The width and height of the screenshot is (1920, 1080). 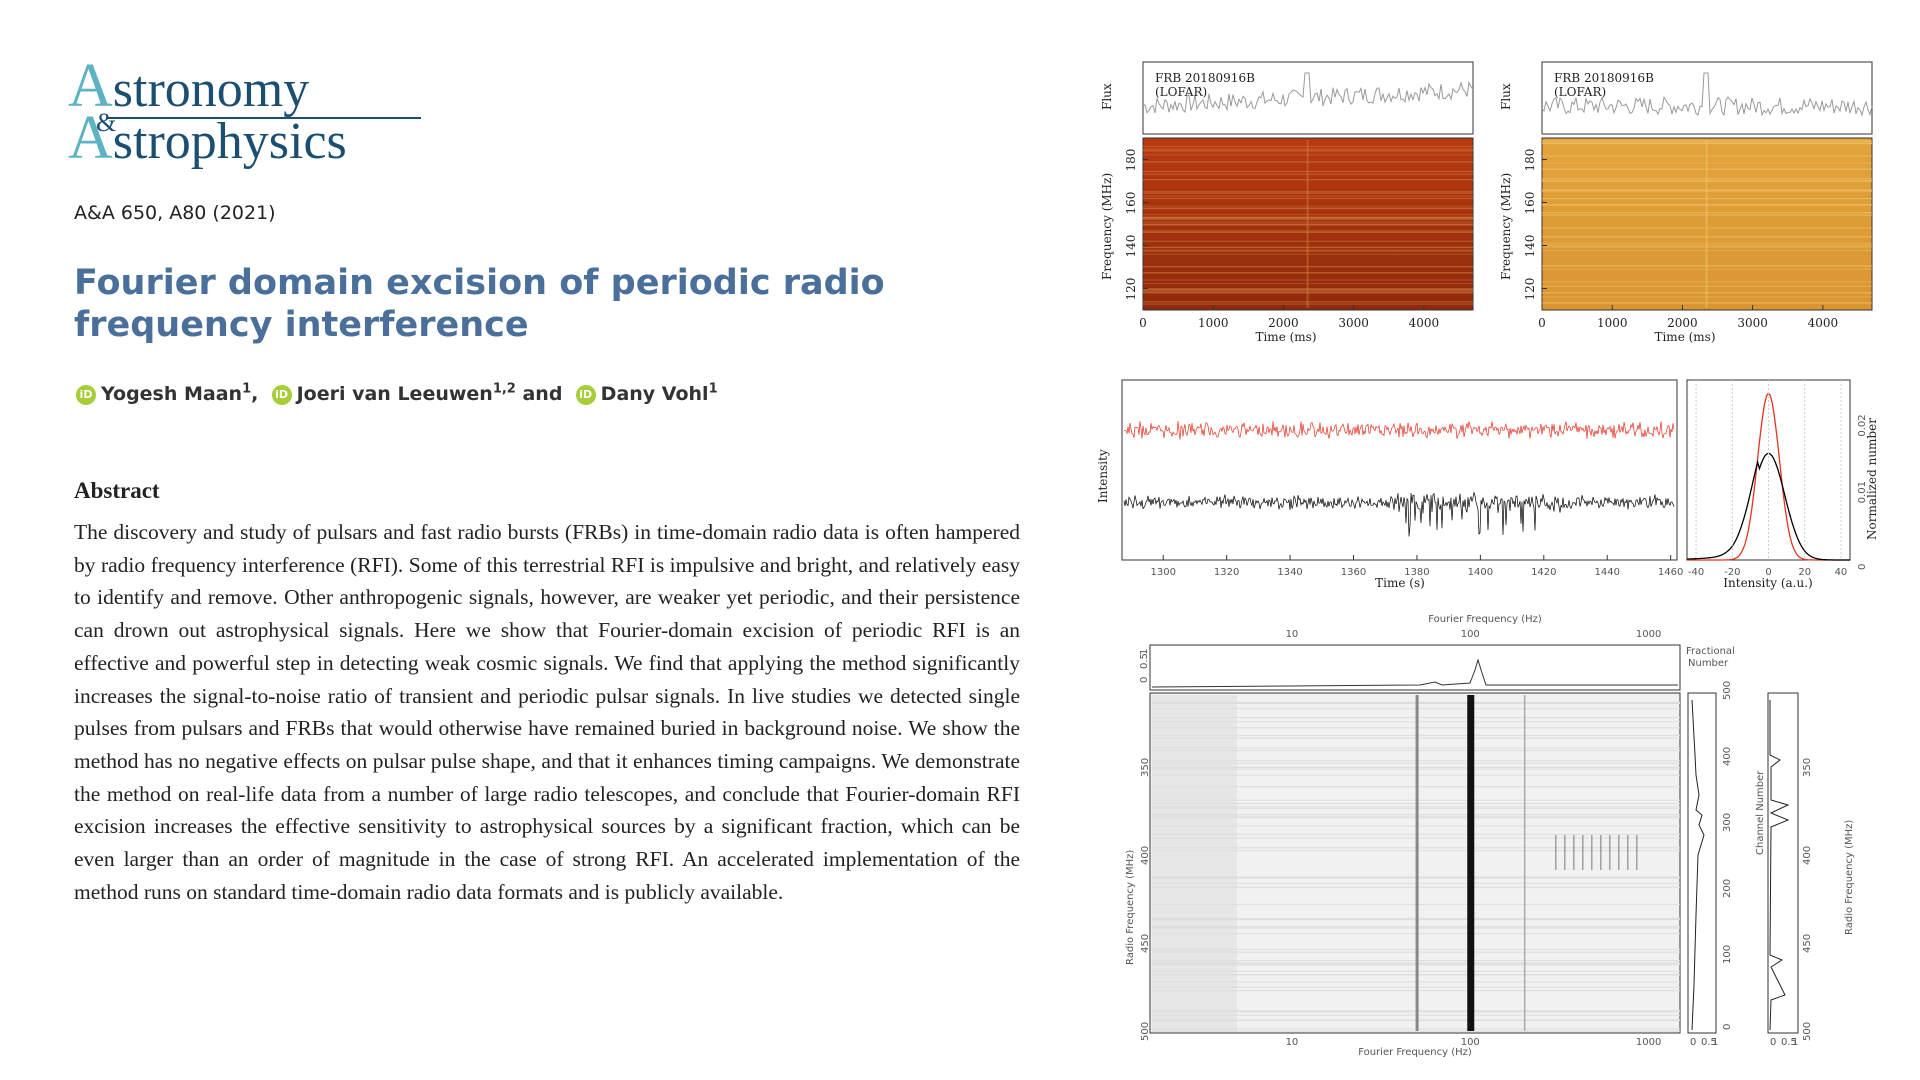 What do you see at coordinates (504, 389) in the screenshot?
I see `author-affiliation: 1,2` at bounding box center [504, 389].